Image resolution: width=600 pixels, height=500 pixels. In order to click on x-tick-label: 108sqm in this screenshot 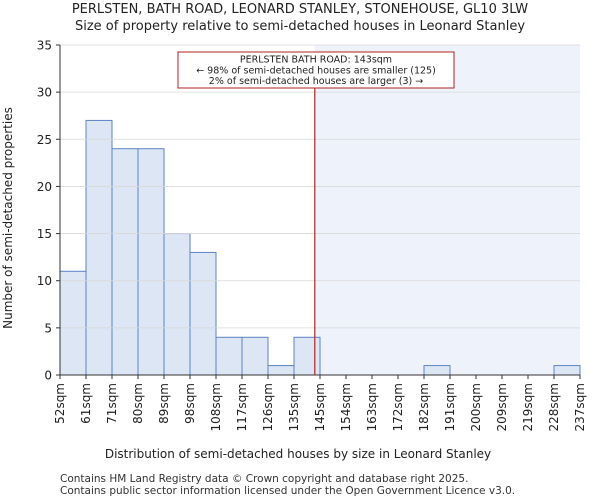, I will do `click(216, 407)`.